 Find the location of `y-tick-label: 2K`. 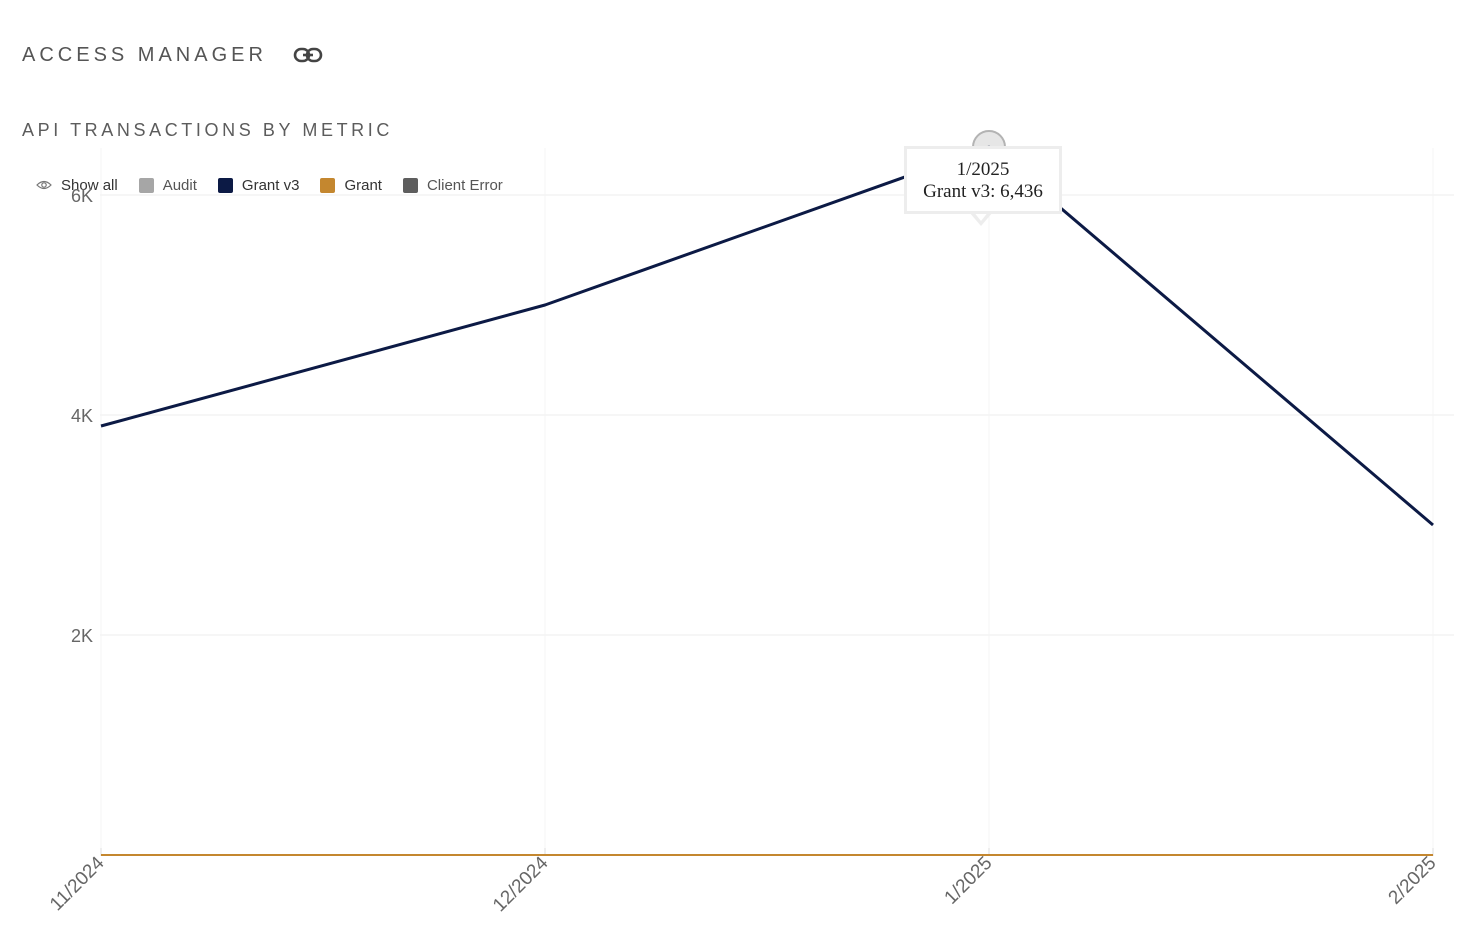

y-tick-label: 2K is located at coordinates (82, 636).